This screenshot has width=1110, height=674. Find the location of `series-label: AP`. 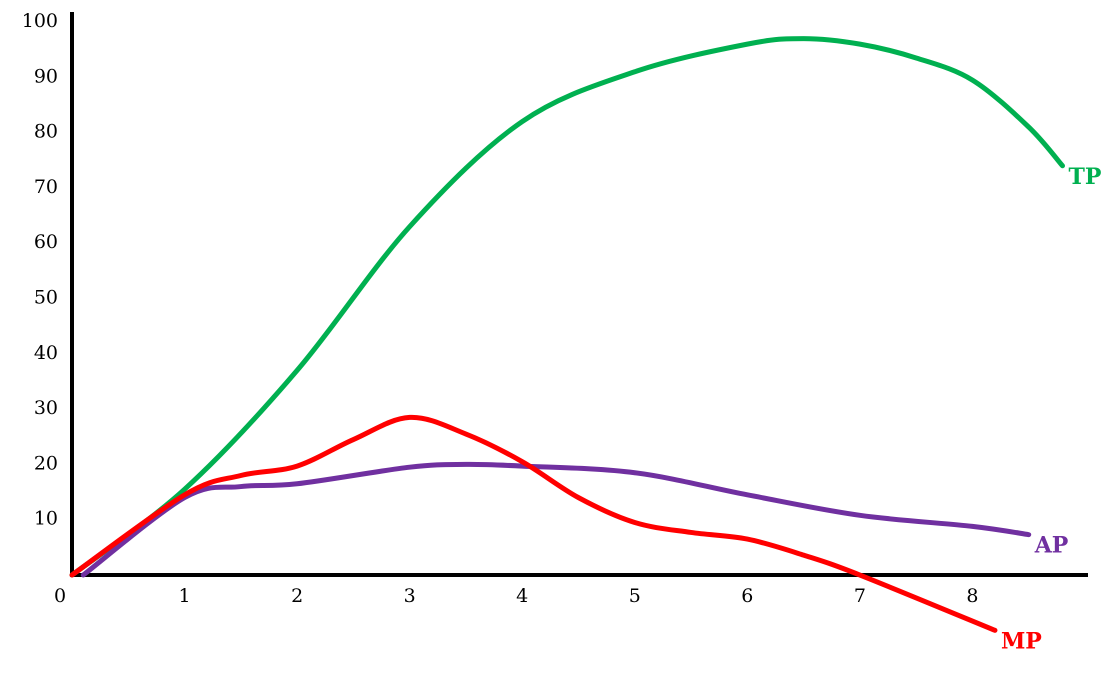

series-label: AP is located at coordinates (1051, 546).